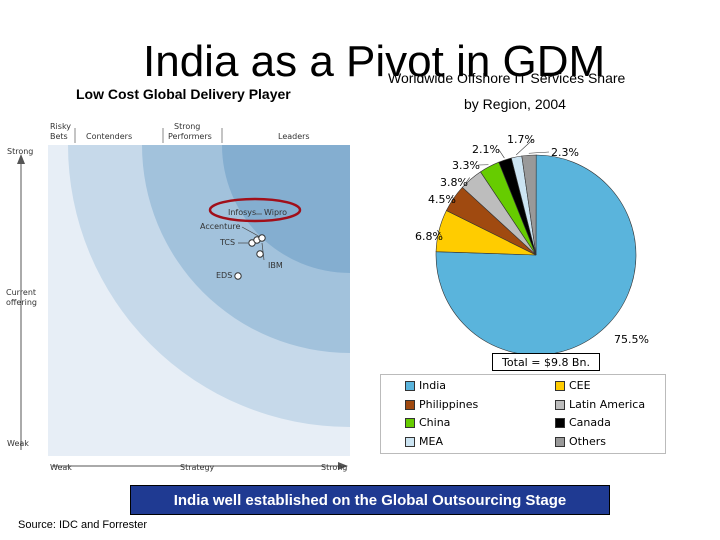 Image resolution: width=720 pixels, height=540 pixels. Describe the element at coordinates (20, 151) in the screenshot. I see `y-axis-strong: Strong` at that location.